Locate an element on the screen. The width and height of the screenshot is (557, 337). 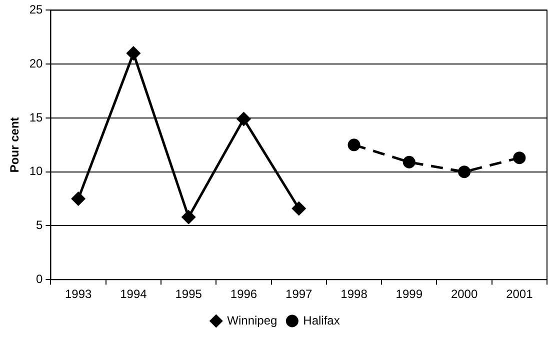
x-tick-label: 1995 is located at coordinates (188, 294).